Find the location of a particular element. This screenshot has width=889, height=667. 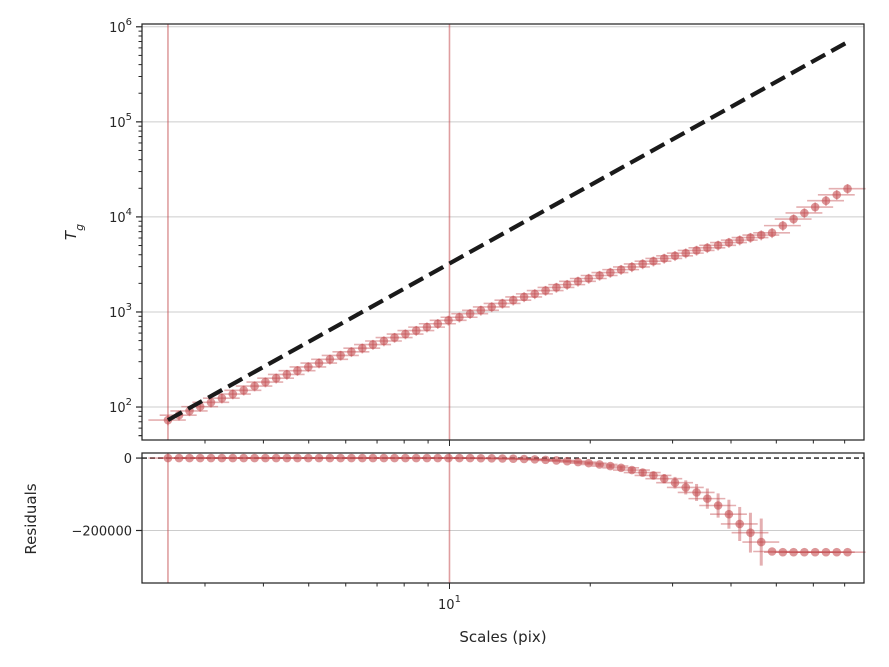

bottom-ytick-label: −200000 is located at coordinates (101, 531).